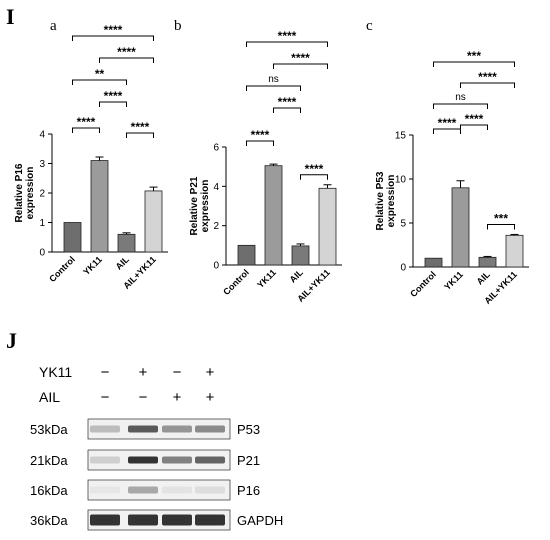 This screenshot has height=540, width=550. I want to click on protein-label: GAPDH, so click(260, 520).